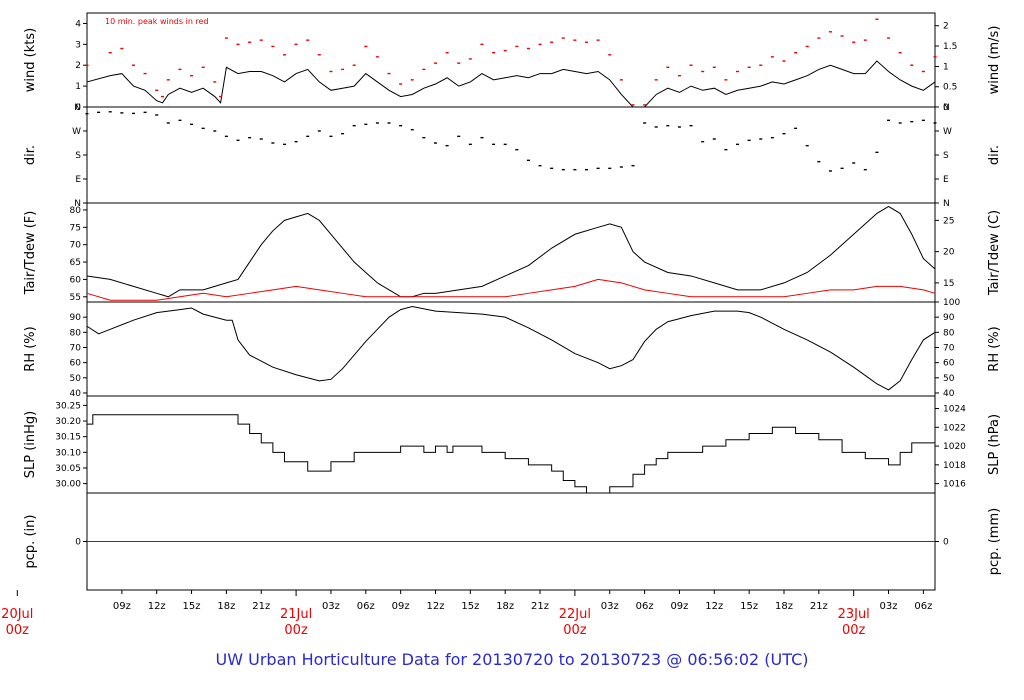 Image resolution: width=1024 pixels, height=700 pixels. I want to click on wind-right-tick-label: 1, so click(946, 67).